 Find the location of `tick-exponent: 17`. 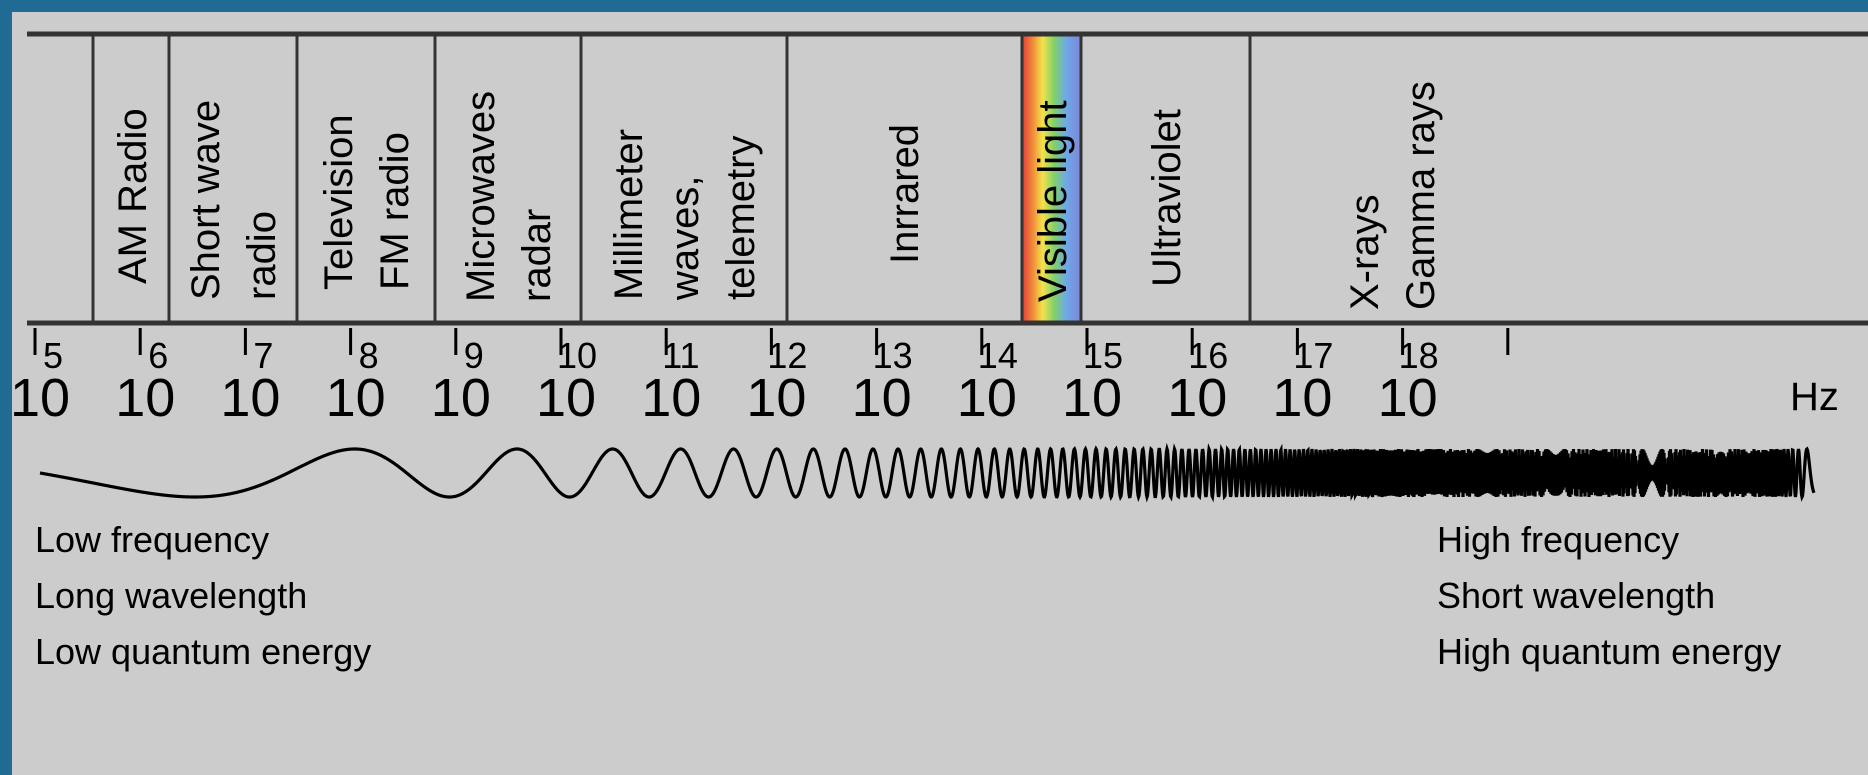

tick-exponent: 17 is located at coordinates (1313, 355).